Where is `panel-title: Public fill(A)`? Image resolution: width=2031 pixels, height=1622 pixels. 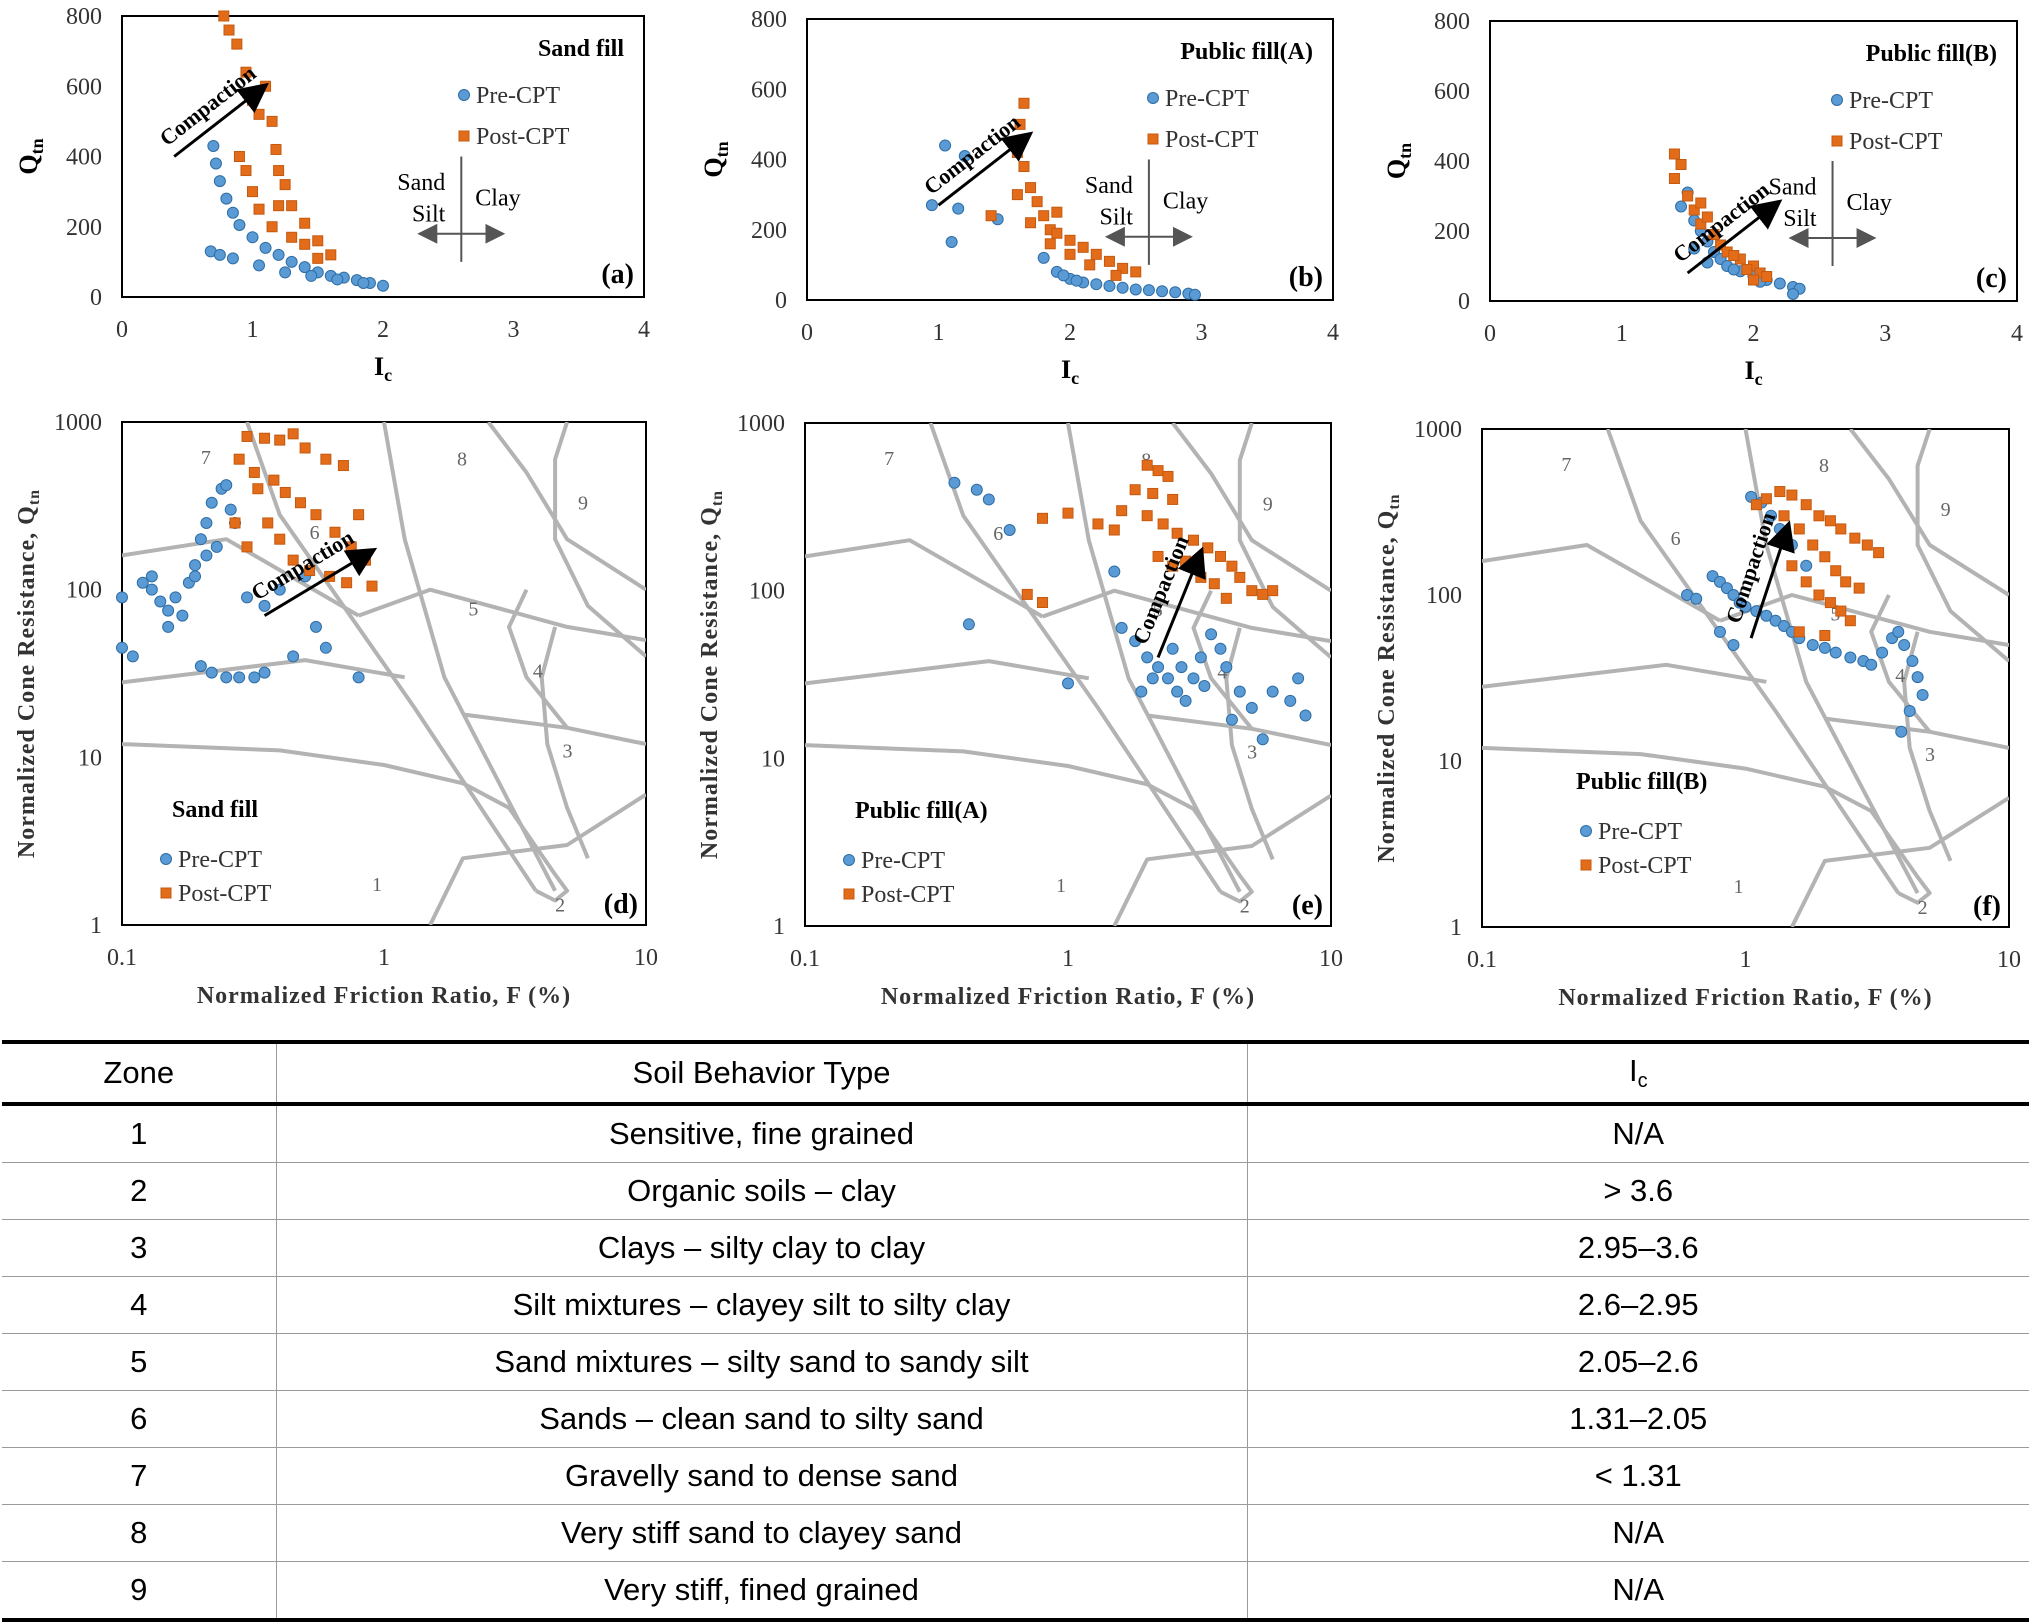 panel-title: Public fill(A) is located at coordinates (1246, 52).